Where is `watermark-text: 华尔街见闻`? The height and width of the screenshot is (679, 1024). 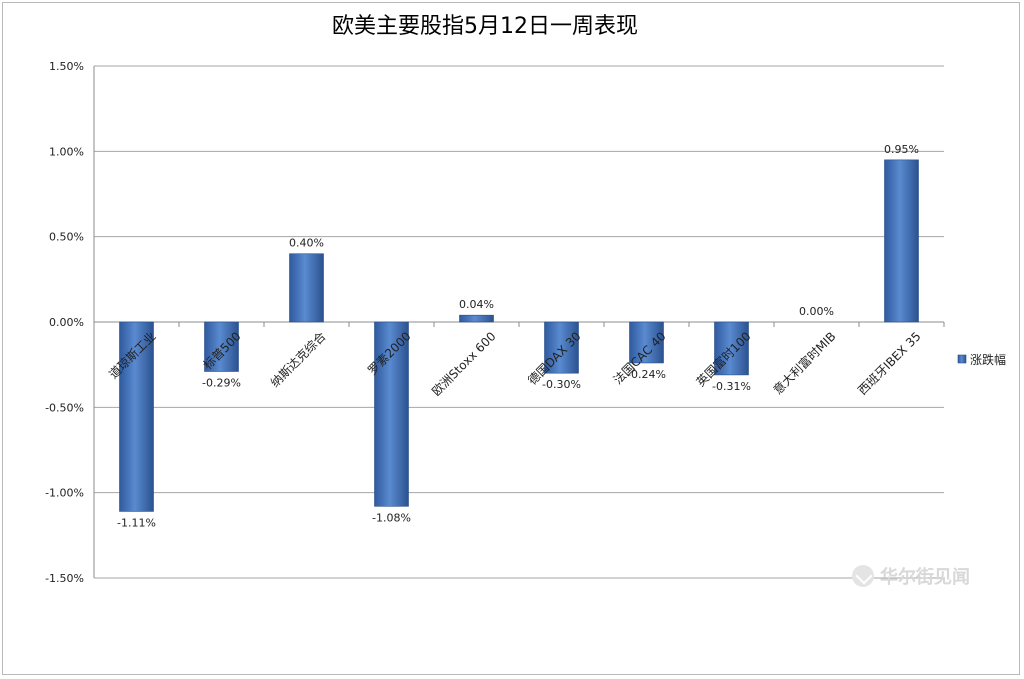
watermark-text: 华尔街见闻 is located at coordinates (925, 577).